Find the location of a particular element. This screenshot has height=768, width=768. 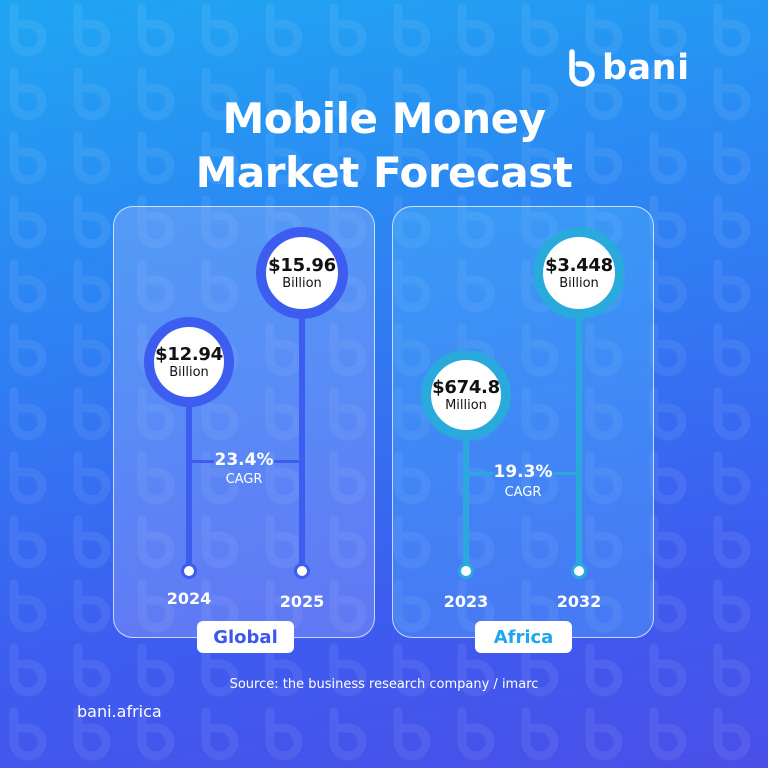

africa-2032-unit: Billion is located at coordinates (579, 283).